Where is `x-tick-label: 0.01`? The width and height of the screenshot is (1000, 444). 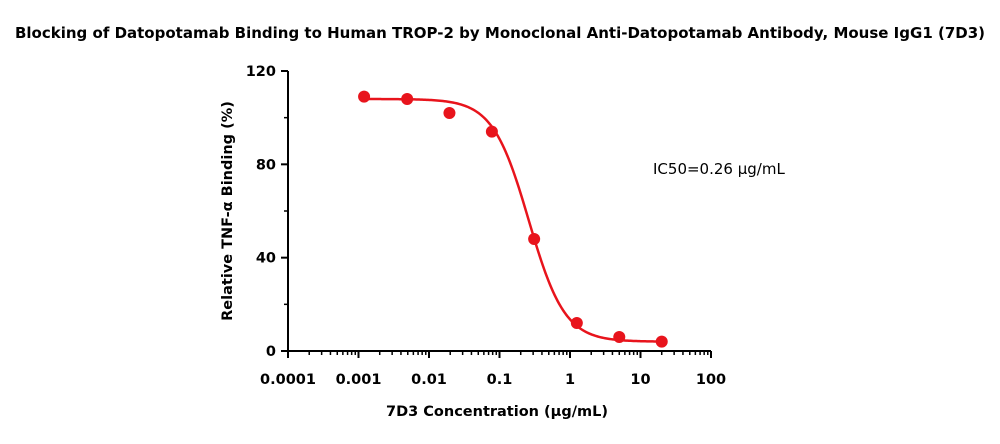 x-tick-label: 0.01 is located at coordinates (429, 380).